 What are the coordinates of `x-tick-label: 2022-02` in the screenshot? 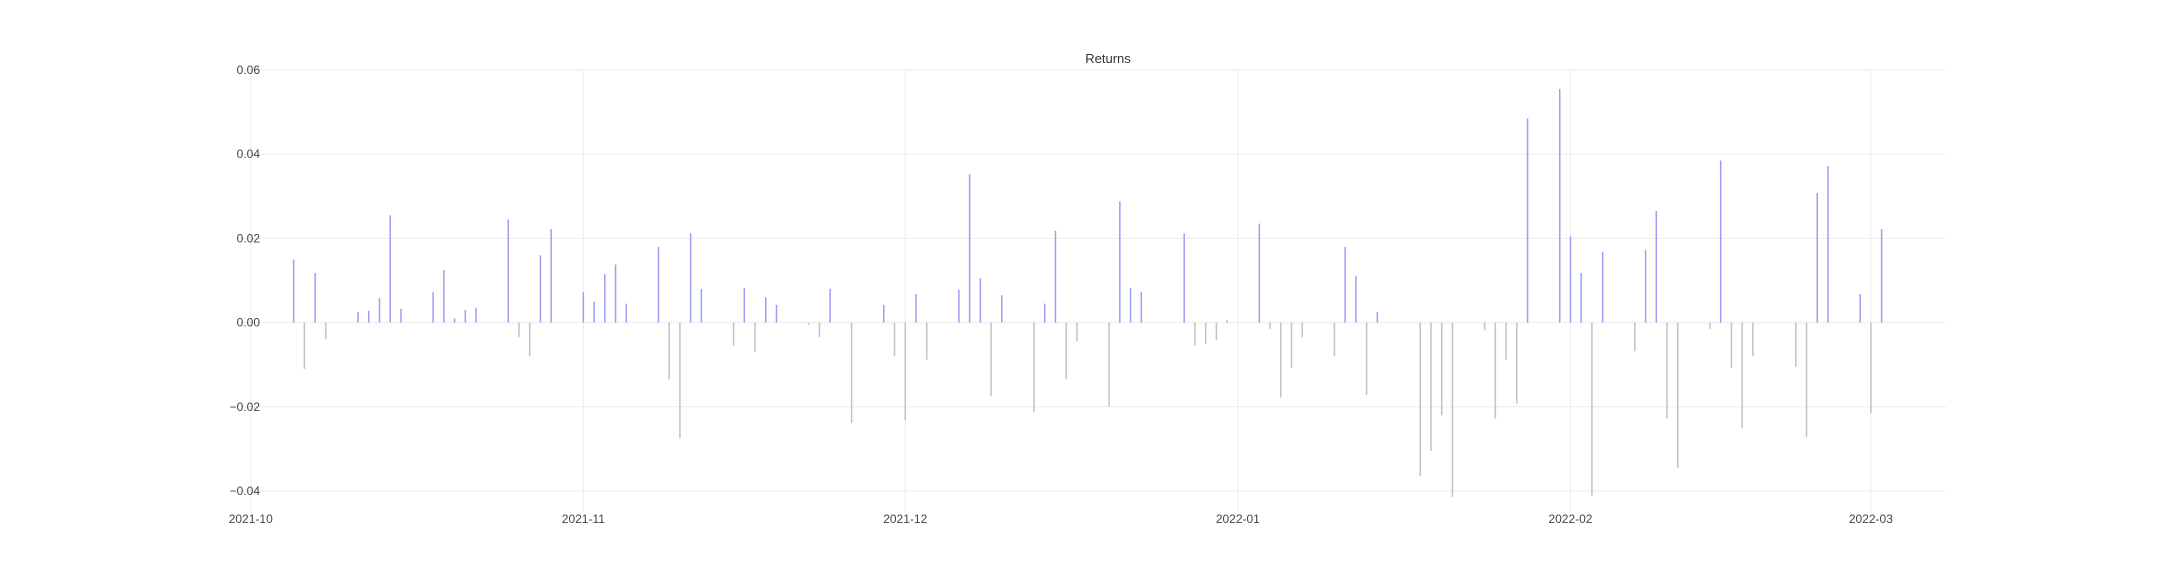 It's located at (1570, 519).